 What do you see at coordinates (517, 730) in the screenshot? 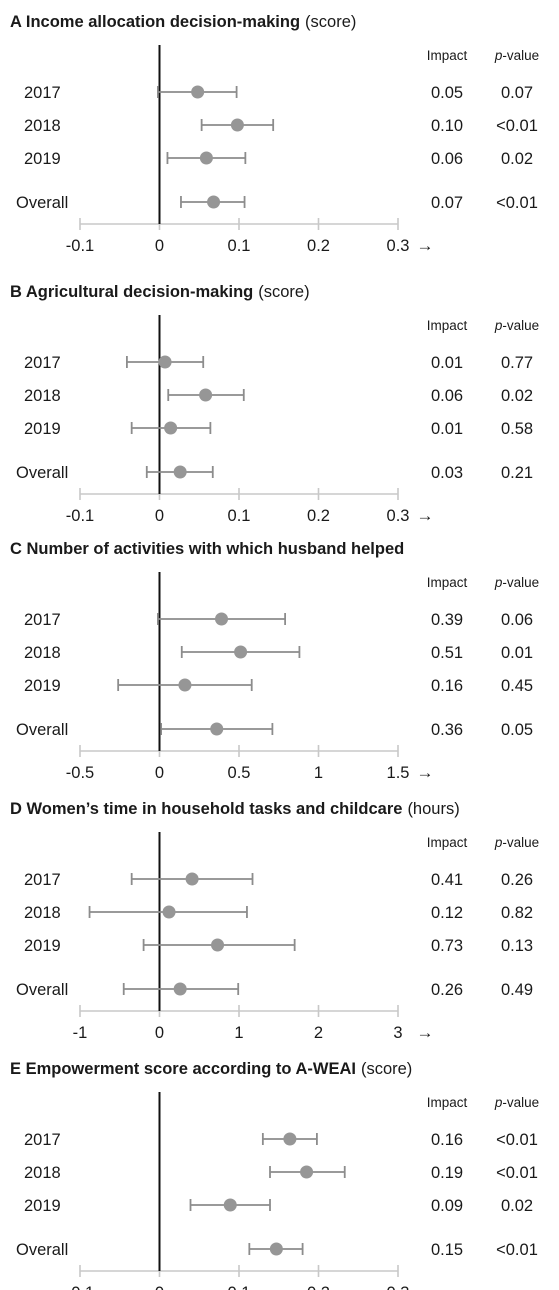
I see `p-value: 0.05` at bounding box center [517, 730].